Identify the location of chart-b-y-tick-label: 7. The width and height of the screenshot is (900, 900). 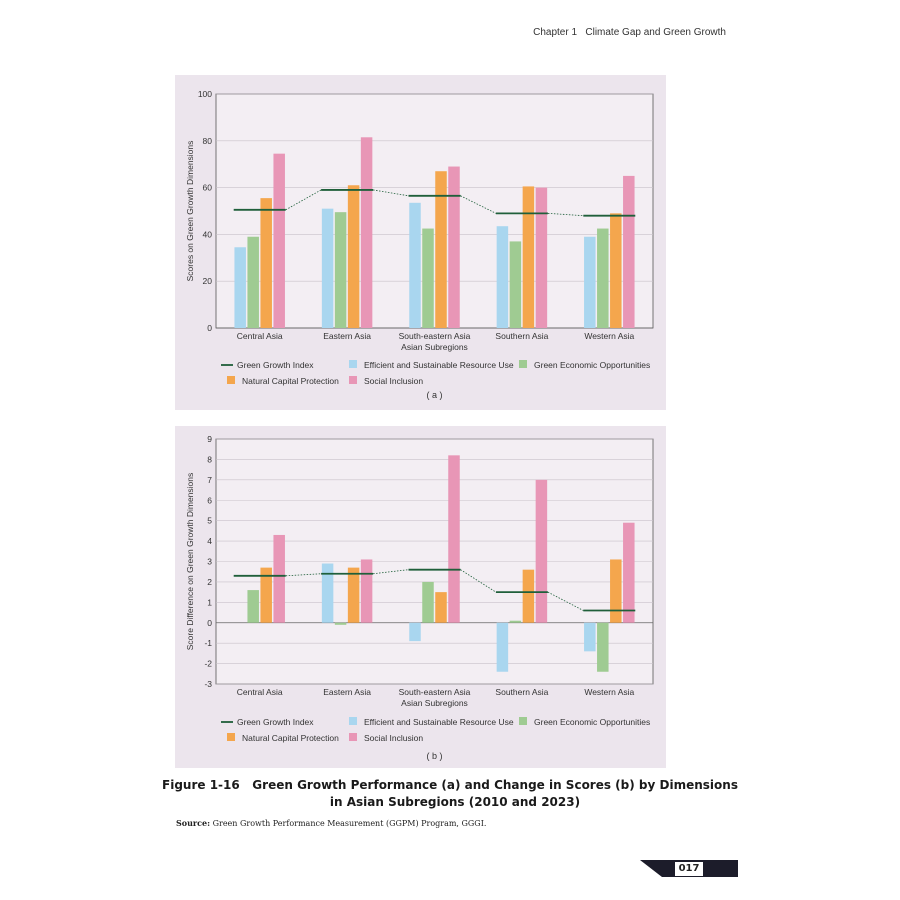
(209, 480).